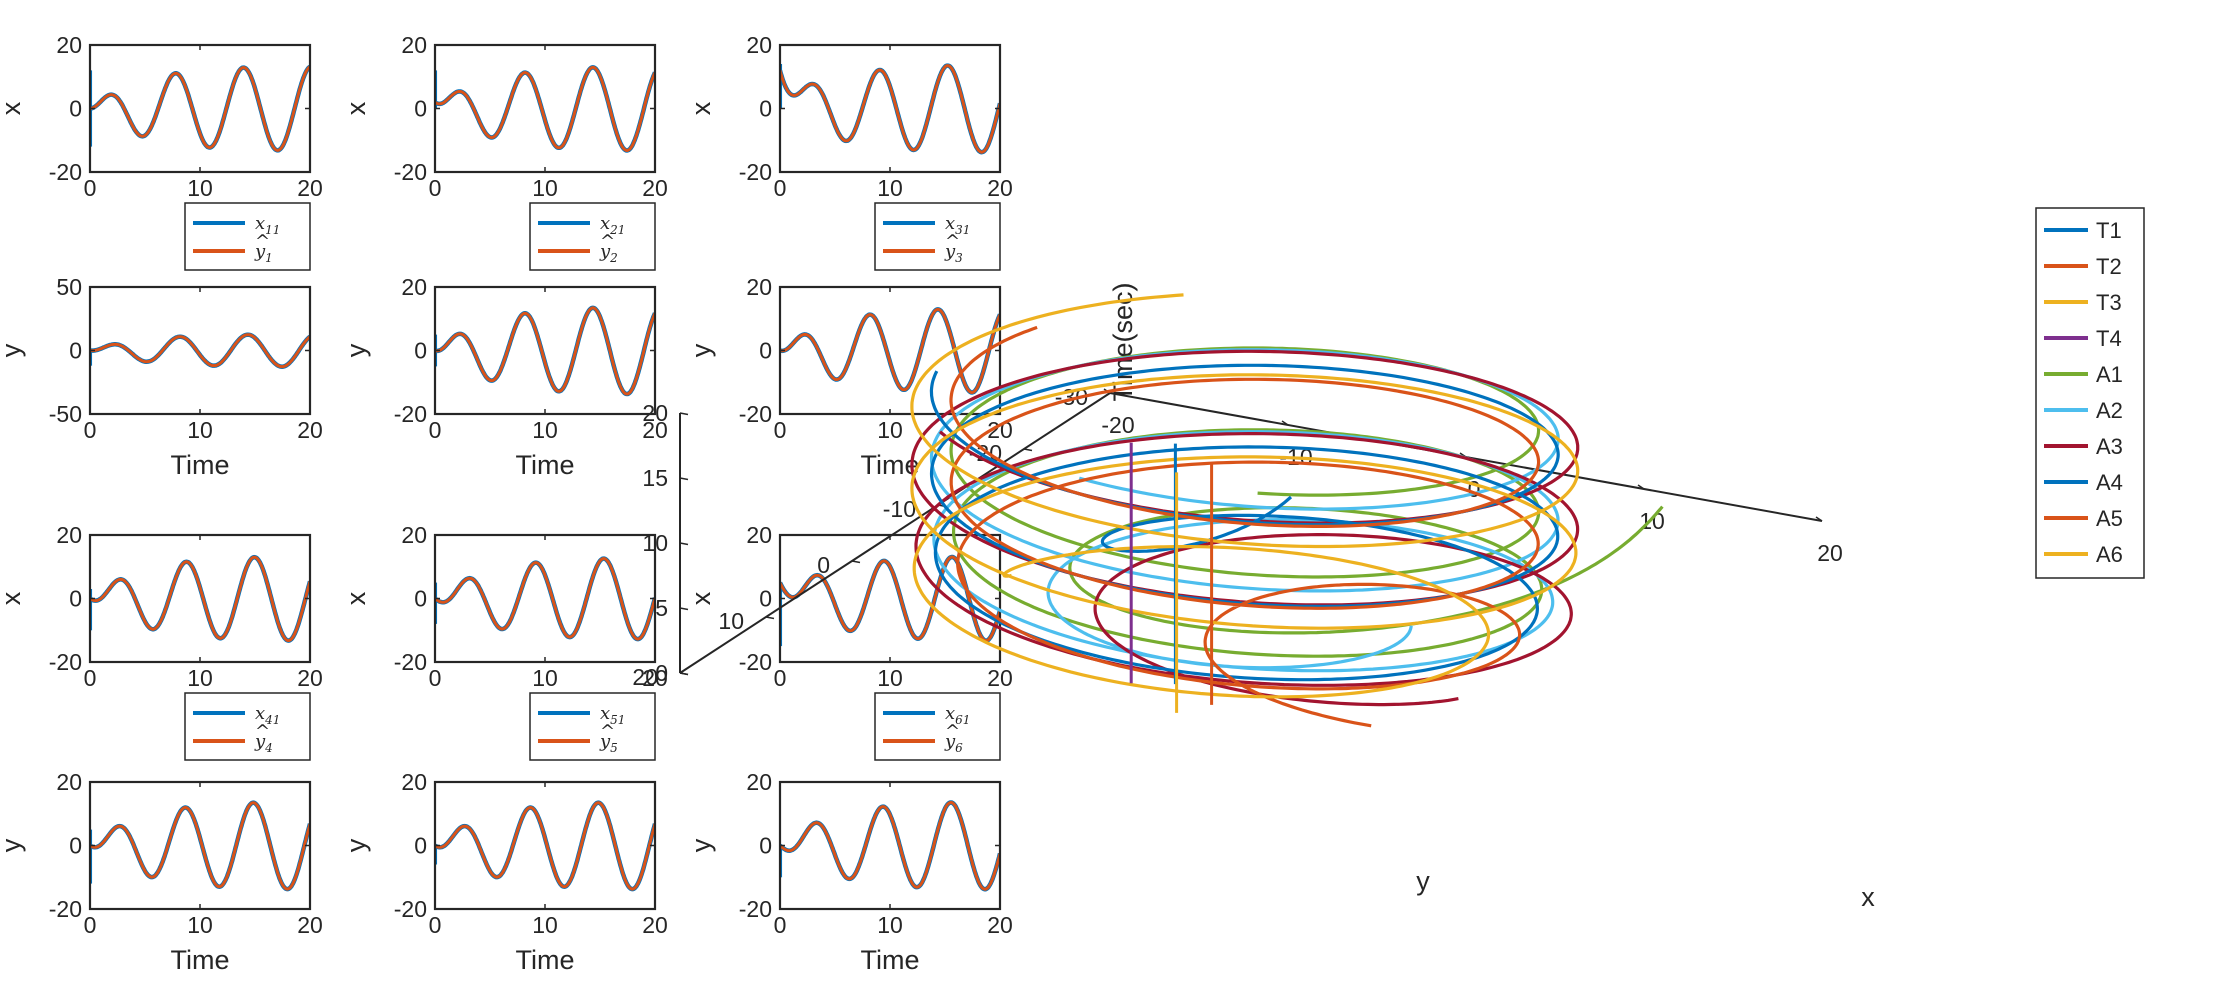 This screenshot has height=1003, width=2240. What do you see at coordinates (1868, 897) in the screenshot?
I see `x-axis-label: x` at bounding box center [1868, 897].